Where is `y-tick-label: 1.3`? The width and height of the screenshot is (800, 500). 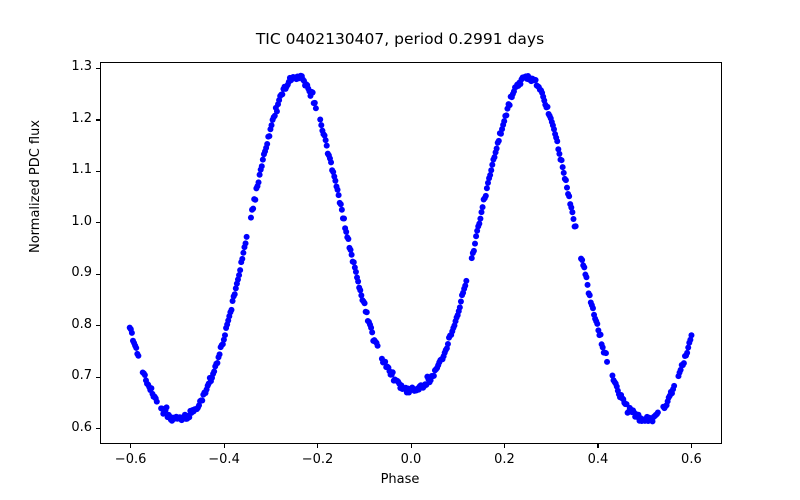 y-tick-label: 1.3 is located at coordinates (81, 67).